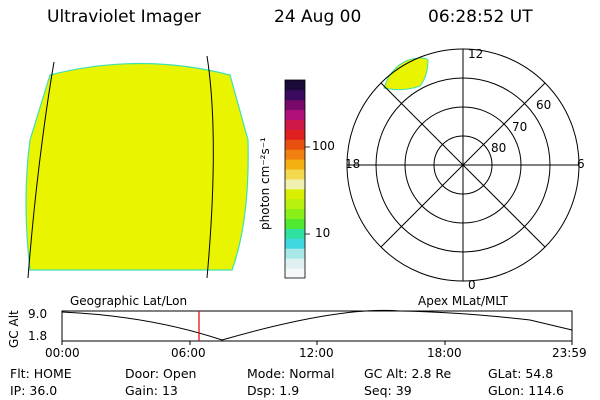  What do you see at coordinates (499, 148) in the screenshot?
I see `lat-label-80: 80` at bounding box center [499, 148].